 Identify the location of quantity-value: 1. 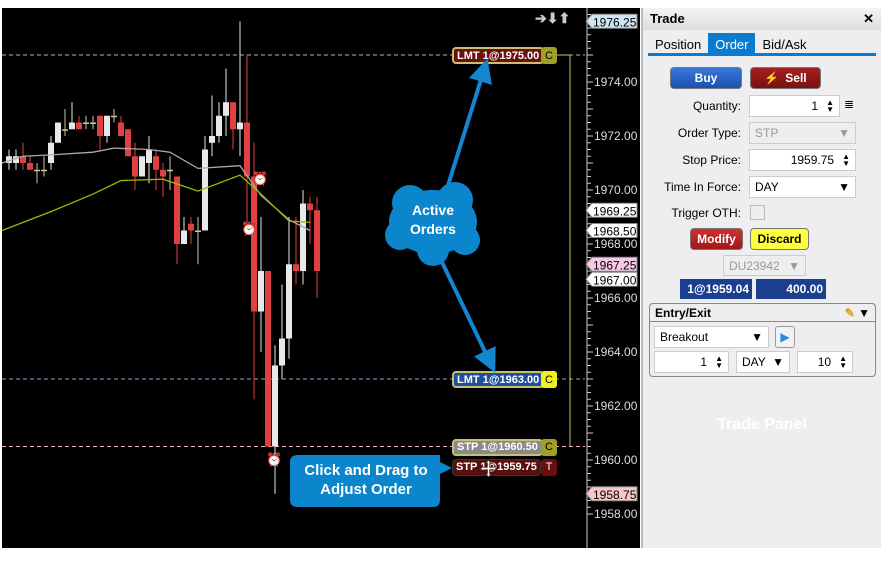
(815, 106).